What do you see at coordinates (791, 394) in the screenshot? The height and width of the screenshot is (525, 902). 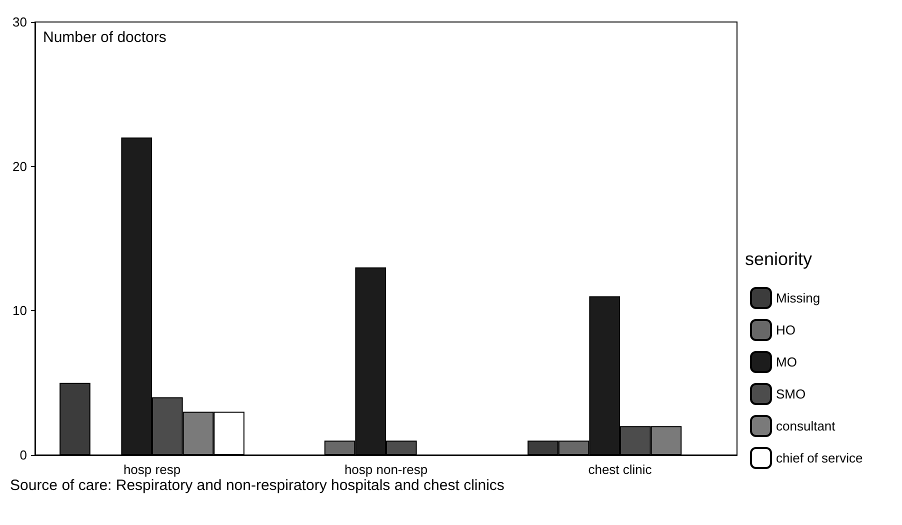 I see `legend-label: SMO` at bounding box center [791, 394].